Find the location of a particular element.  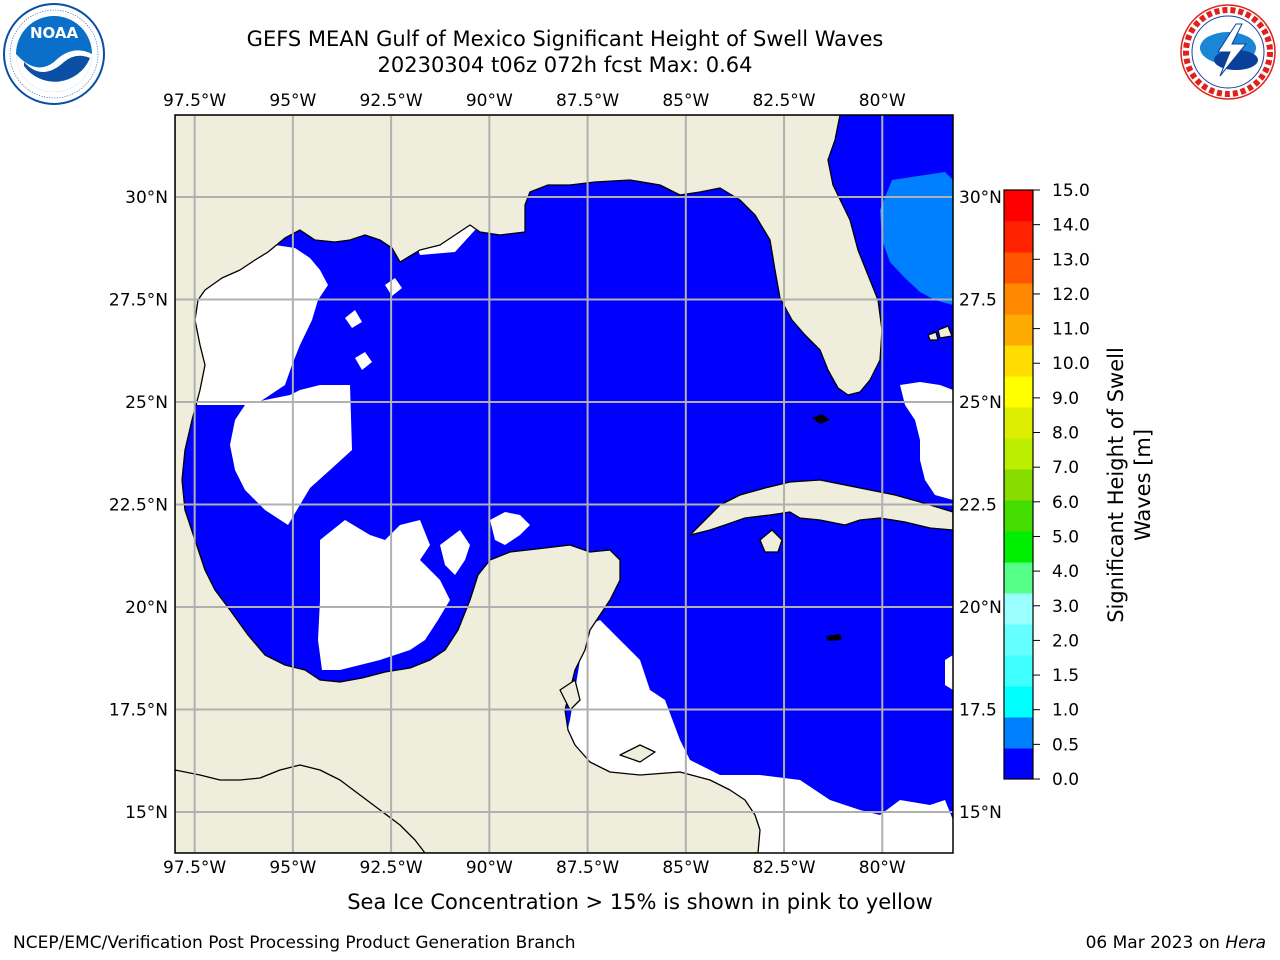

title-line-2: 20230304 t06z 072h fcst Max: 0.64 is located at coordinates (565, 65).